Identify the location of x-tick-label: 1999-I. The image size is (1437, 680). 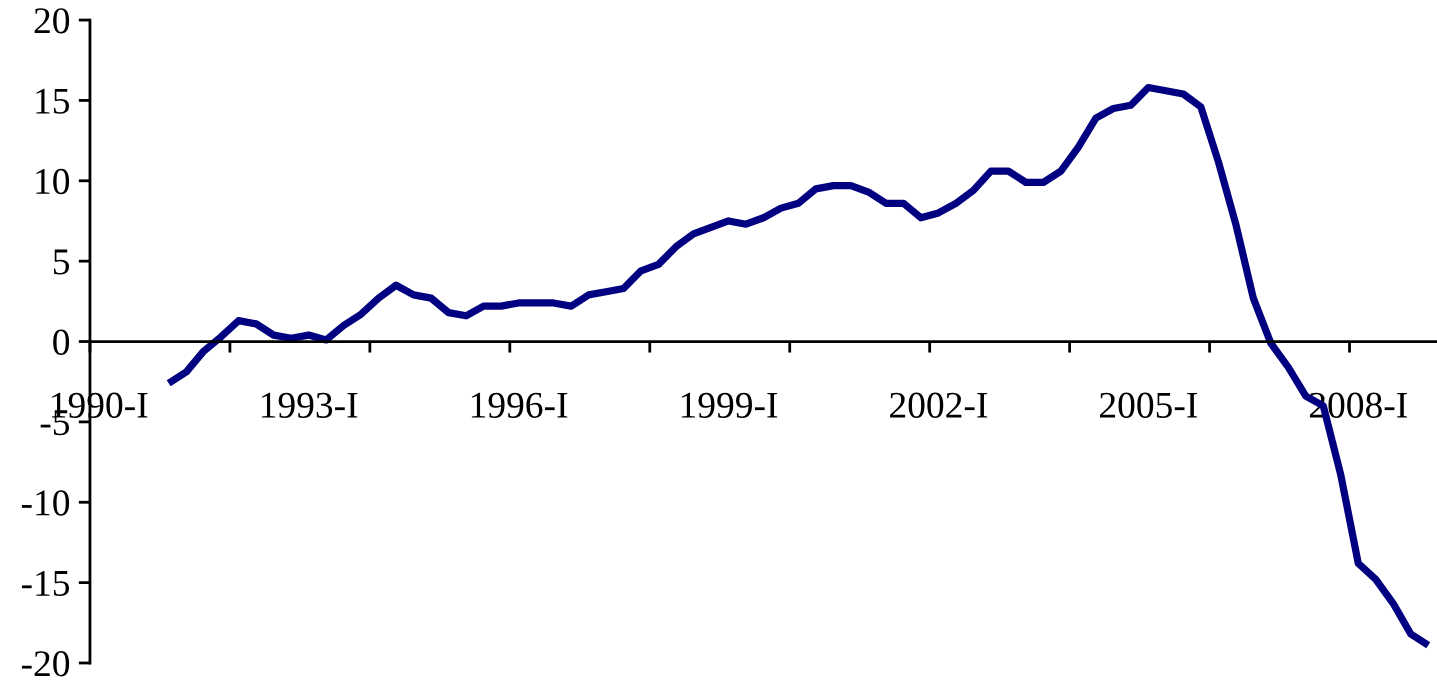
(729, 405).